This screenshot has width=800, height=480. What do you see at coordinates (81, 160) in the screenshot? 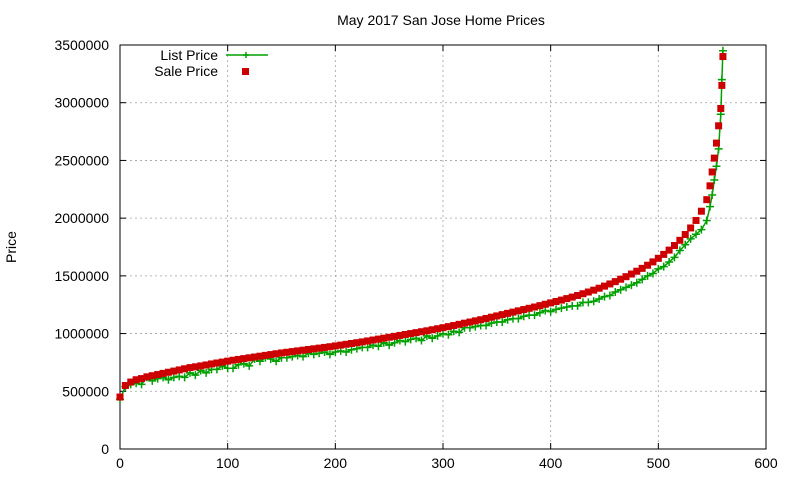
I see `y-tick-label: 2500000` at bounding box center [81, 160].